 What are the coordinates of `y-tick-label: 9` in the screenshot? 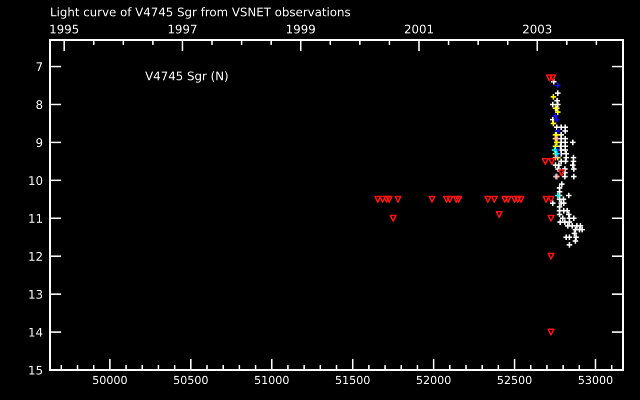 It's located at (39, 143).